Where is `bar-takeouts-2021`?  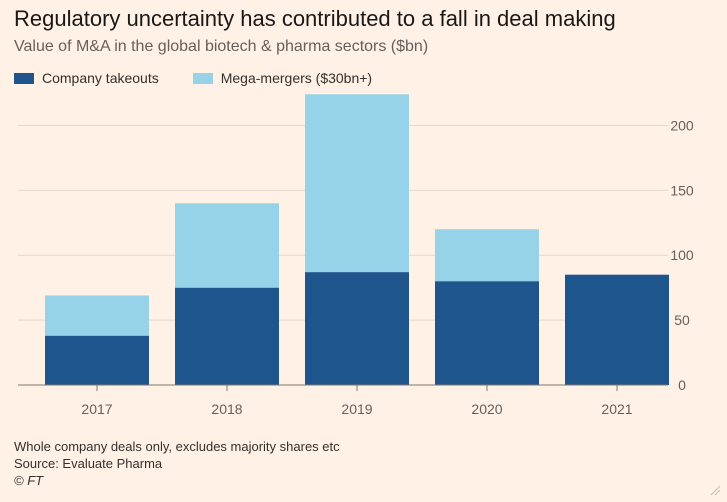 bar-takeouts-2021 is located at coordinates (617, 329).